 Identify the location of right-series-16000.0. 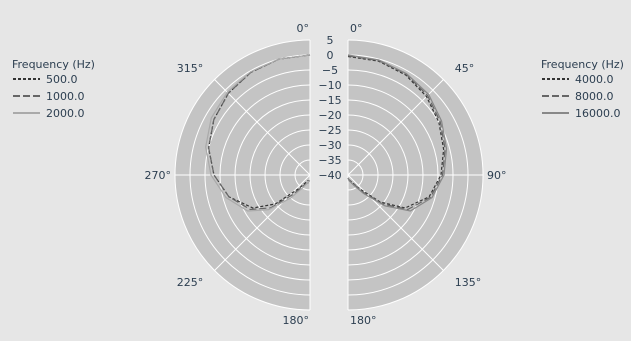
(397, 133).